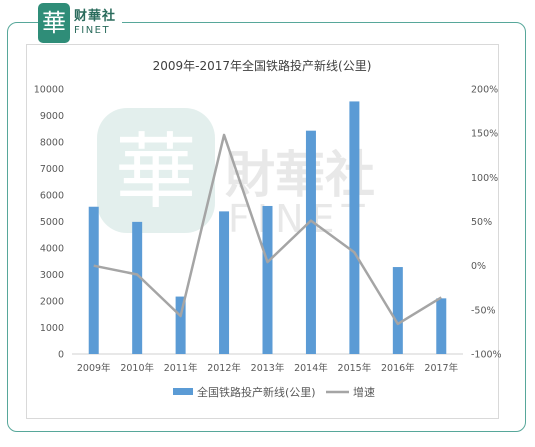  I want to click on y-right-tick-label: 100%, so click(484, 178).